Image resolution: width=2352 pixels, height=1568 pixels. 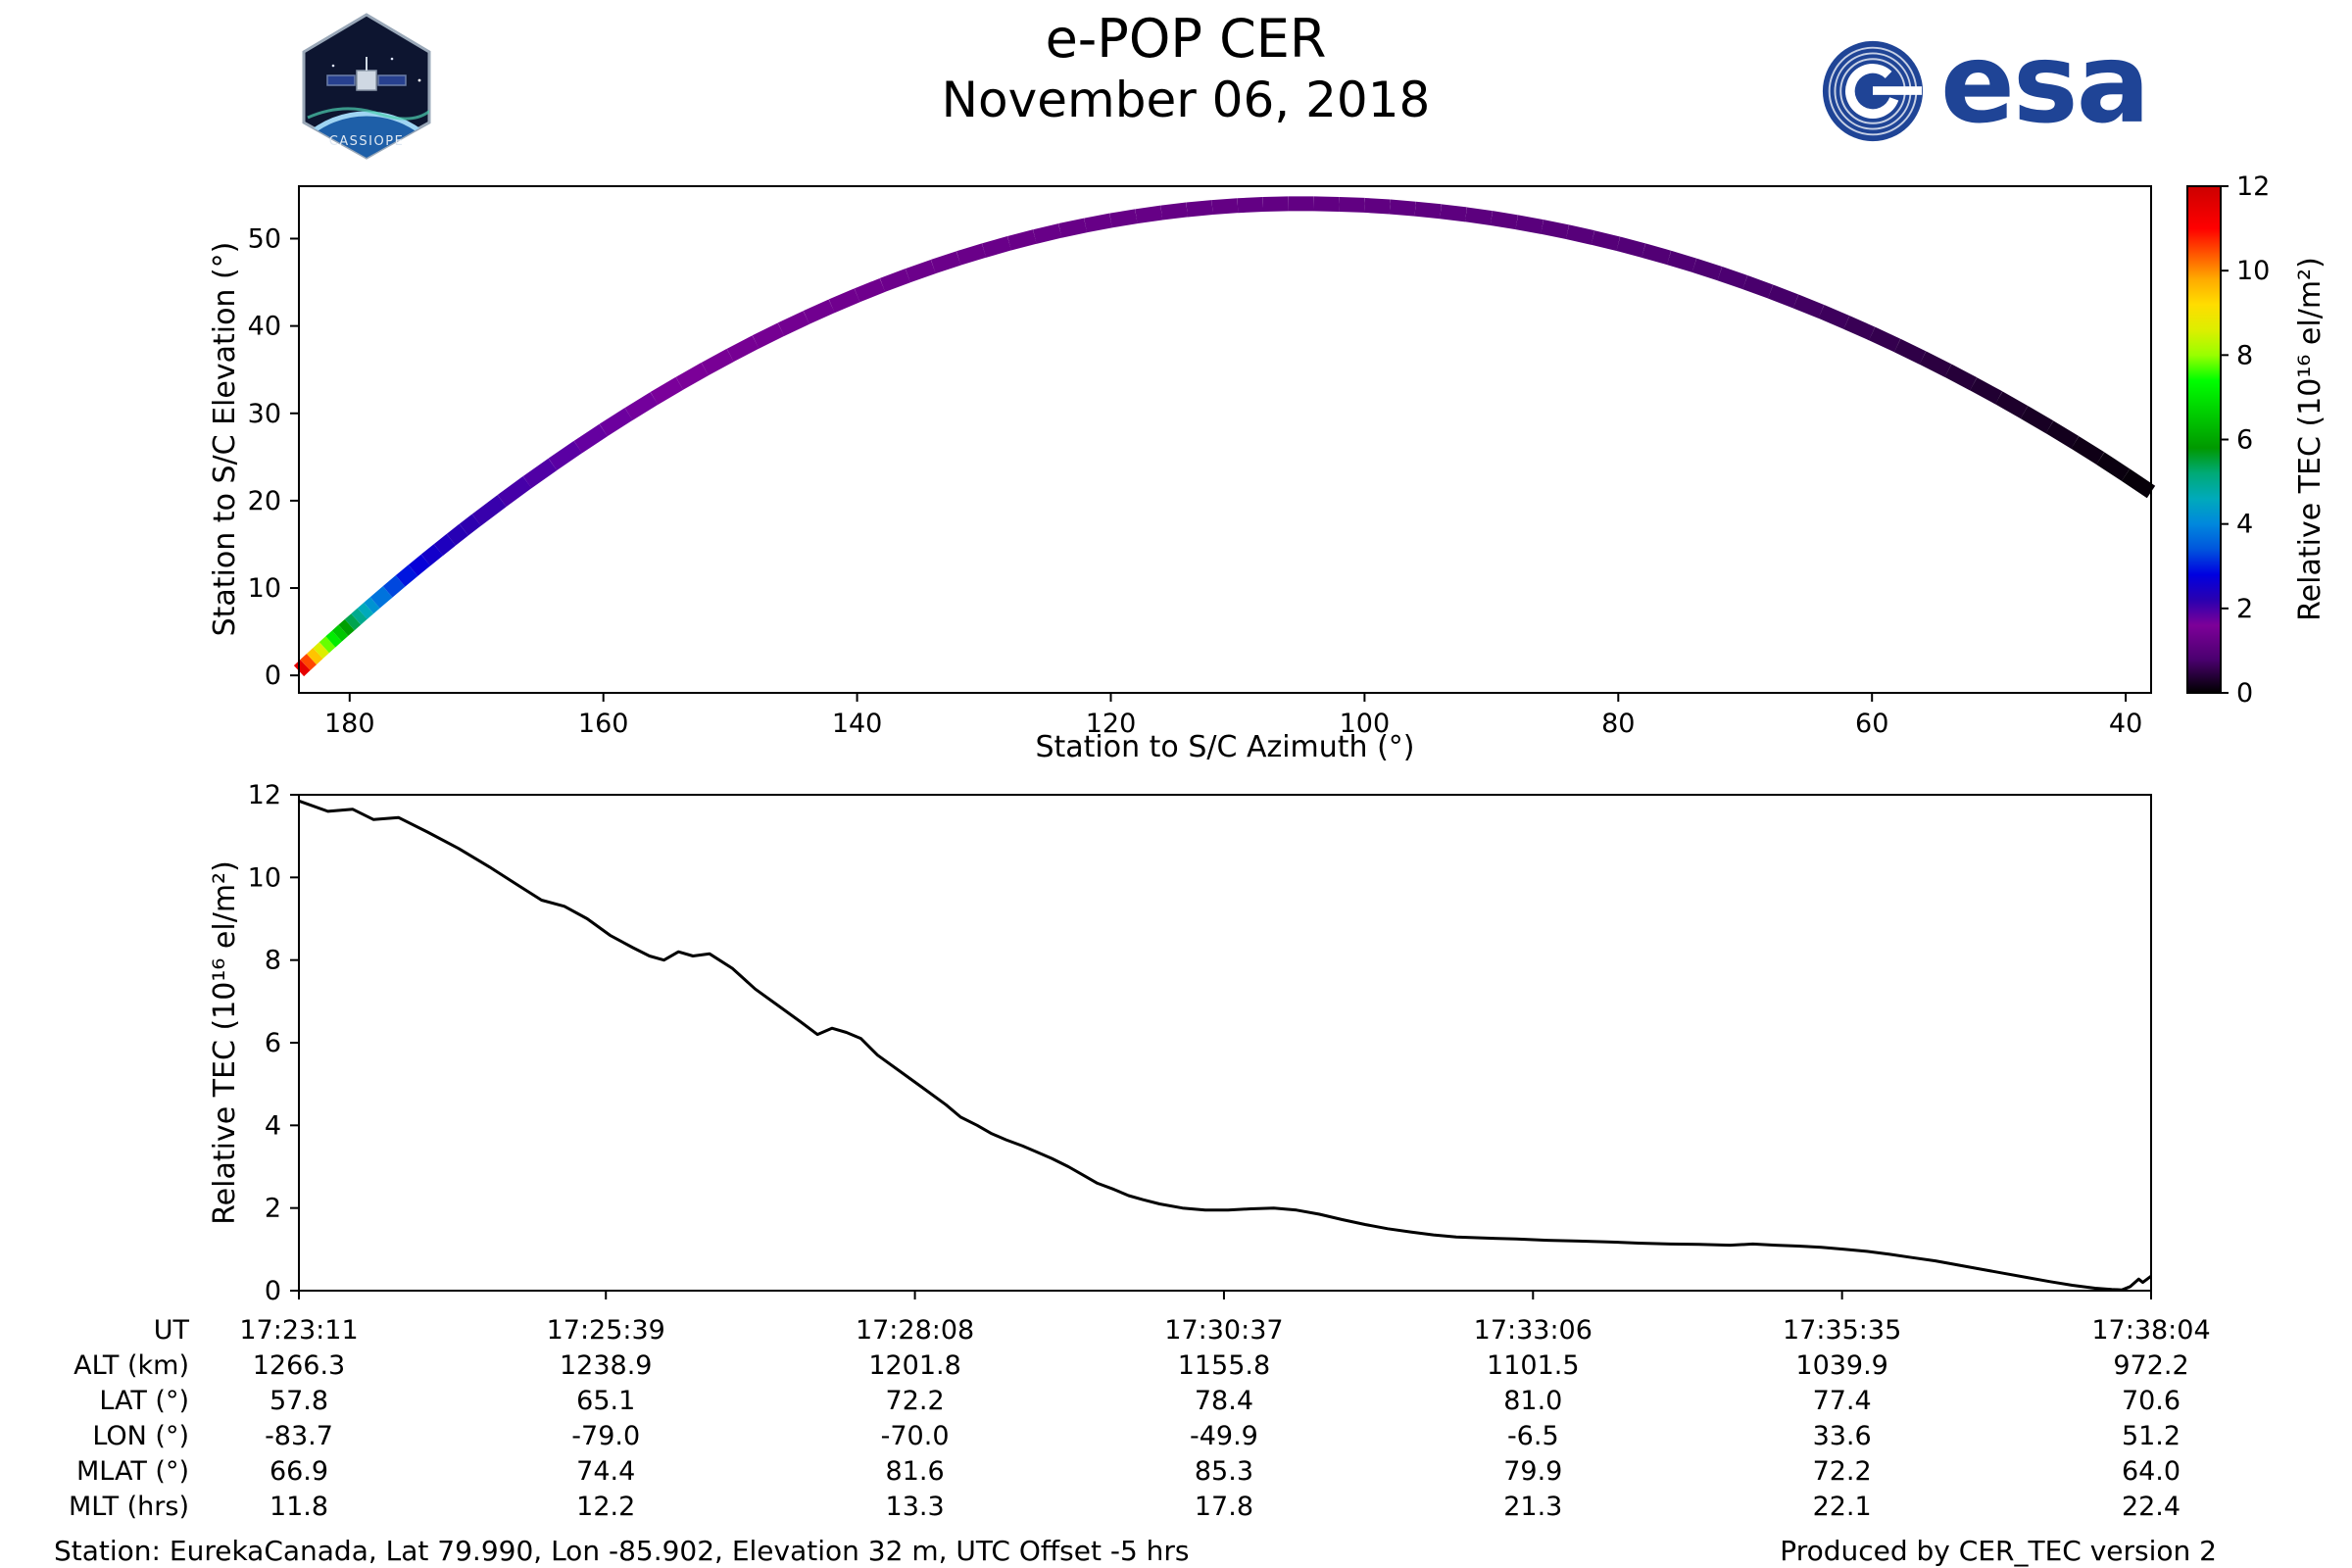 I want to click on tick-label-cell: 81.0, so click(x=1533, y=1401).